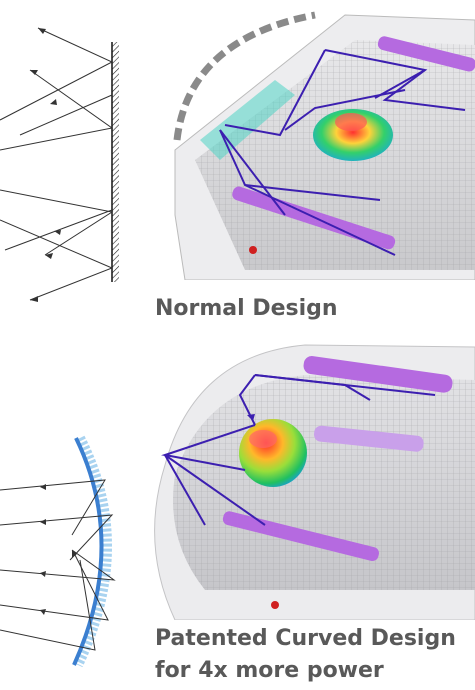 This screenshot has width=475, height=690. I want to click on flat-mirror-rays, so click(57, 164).